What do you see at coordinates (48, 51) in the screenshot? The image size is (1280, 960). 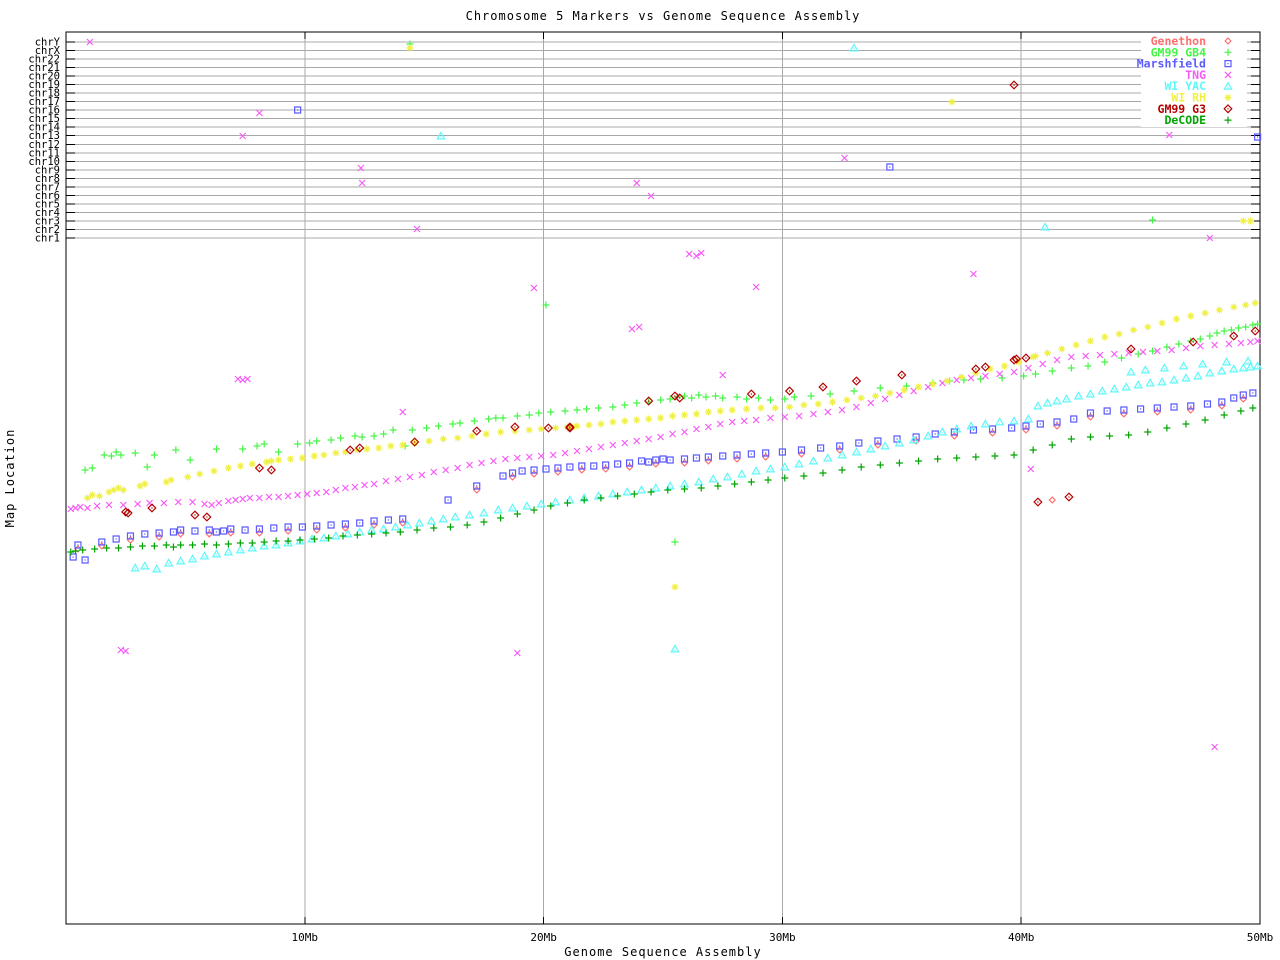 I see `y-tick-label-chrX: chrX` at bounding box center [48, 51].